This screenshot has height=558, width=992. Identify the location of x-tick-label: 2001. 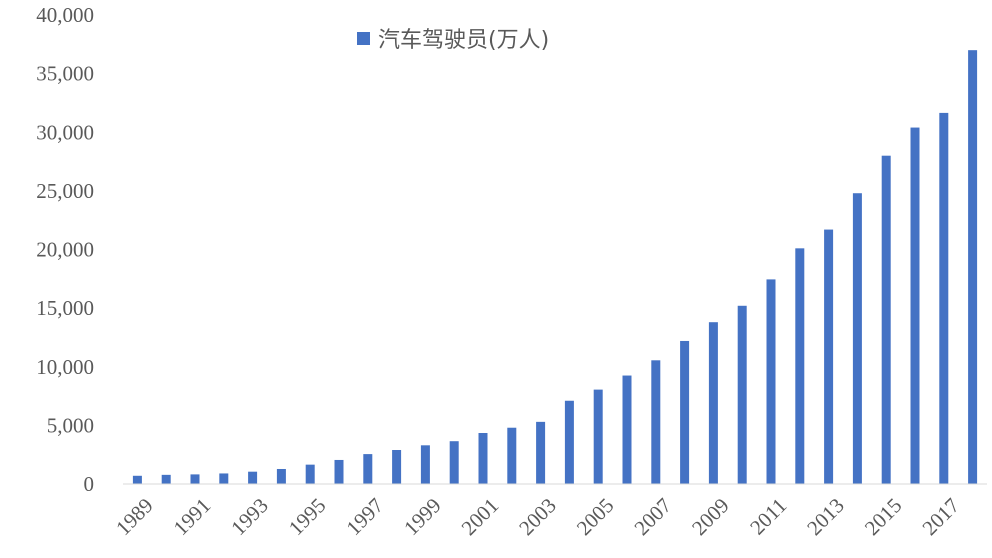
(480, 516).